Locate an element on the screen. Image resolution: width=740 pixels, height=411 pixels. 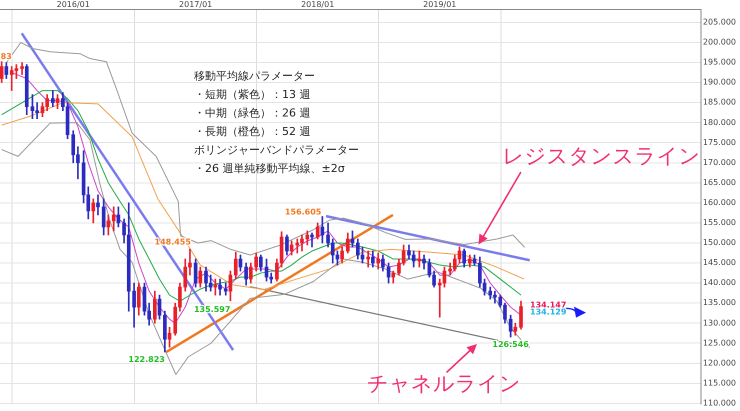
y-tick-label: 150.000 is located at coordinates (719, 243).